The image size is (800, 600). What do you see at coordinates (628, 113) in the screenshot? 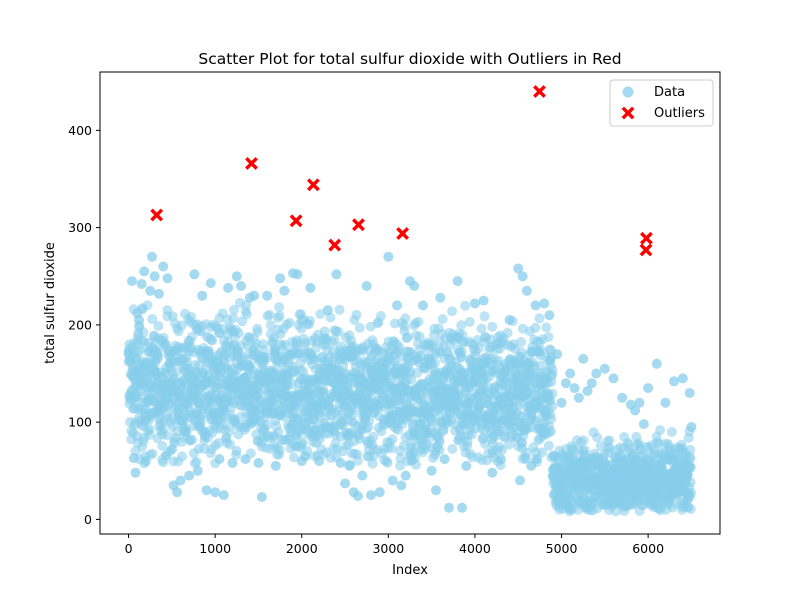
I see `legend-outliers-marker` at bounding box center [628, 113].